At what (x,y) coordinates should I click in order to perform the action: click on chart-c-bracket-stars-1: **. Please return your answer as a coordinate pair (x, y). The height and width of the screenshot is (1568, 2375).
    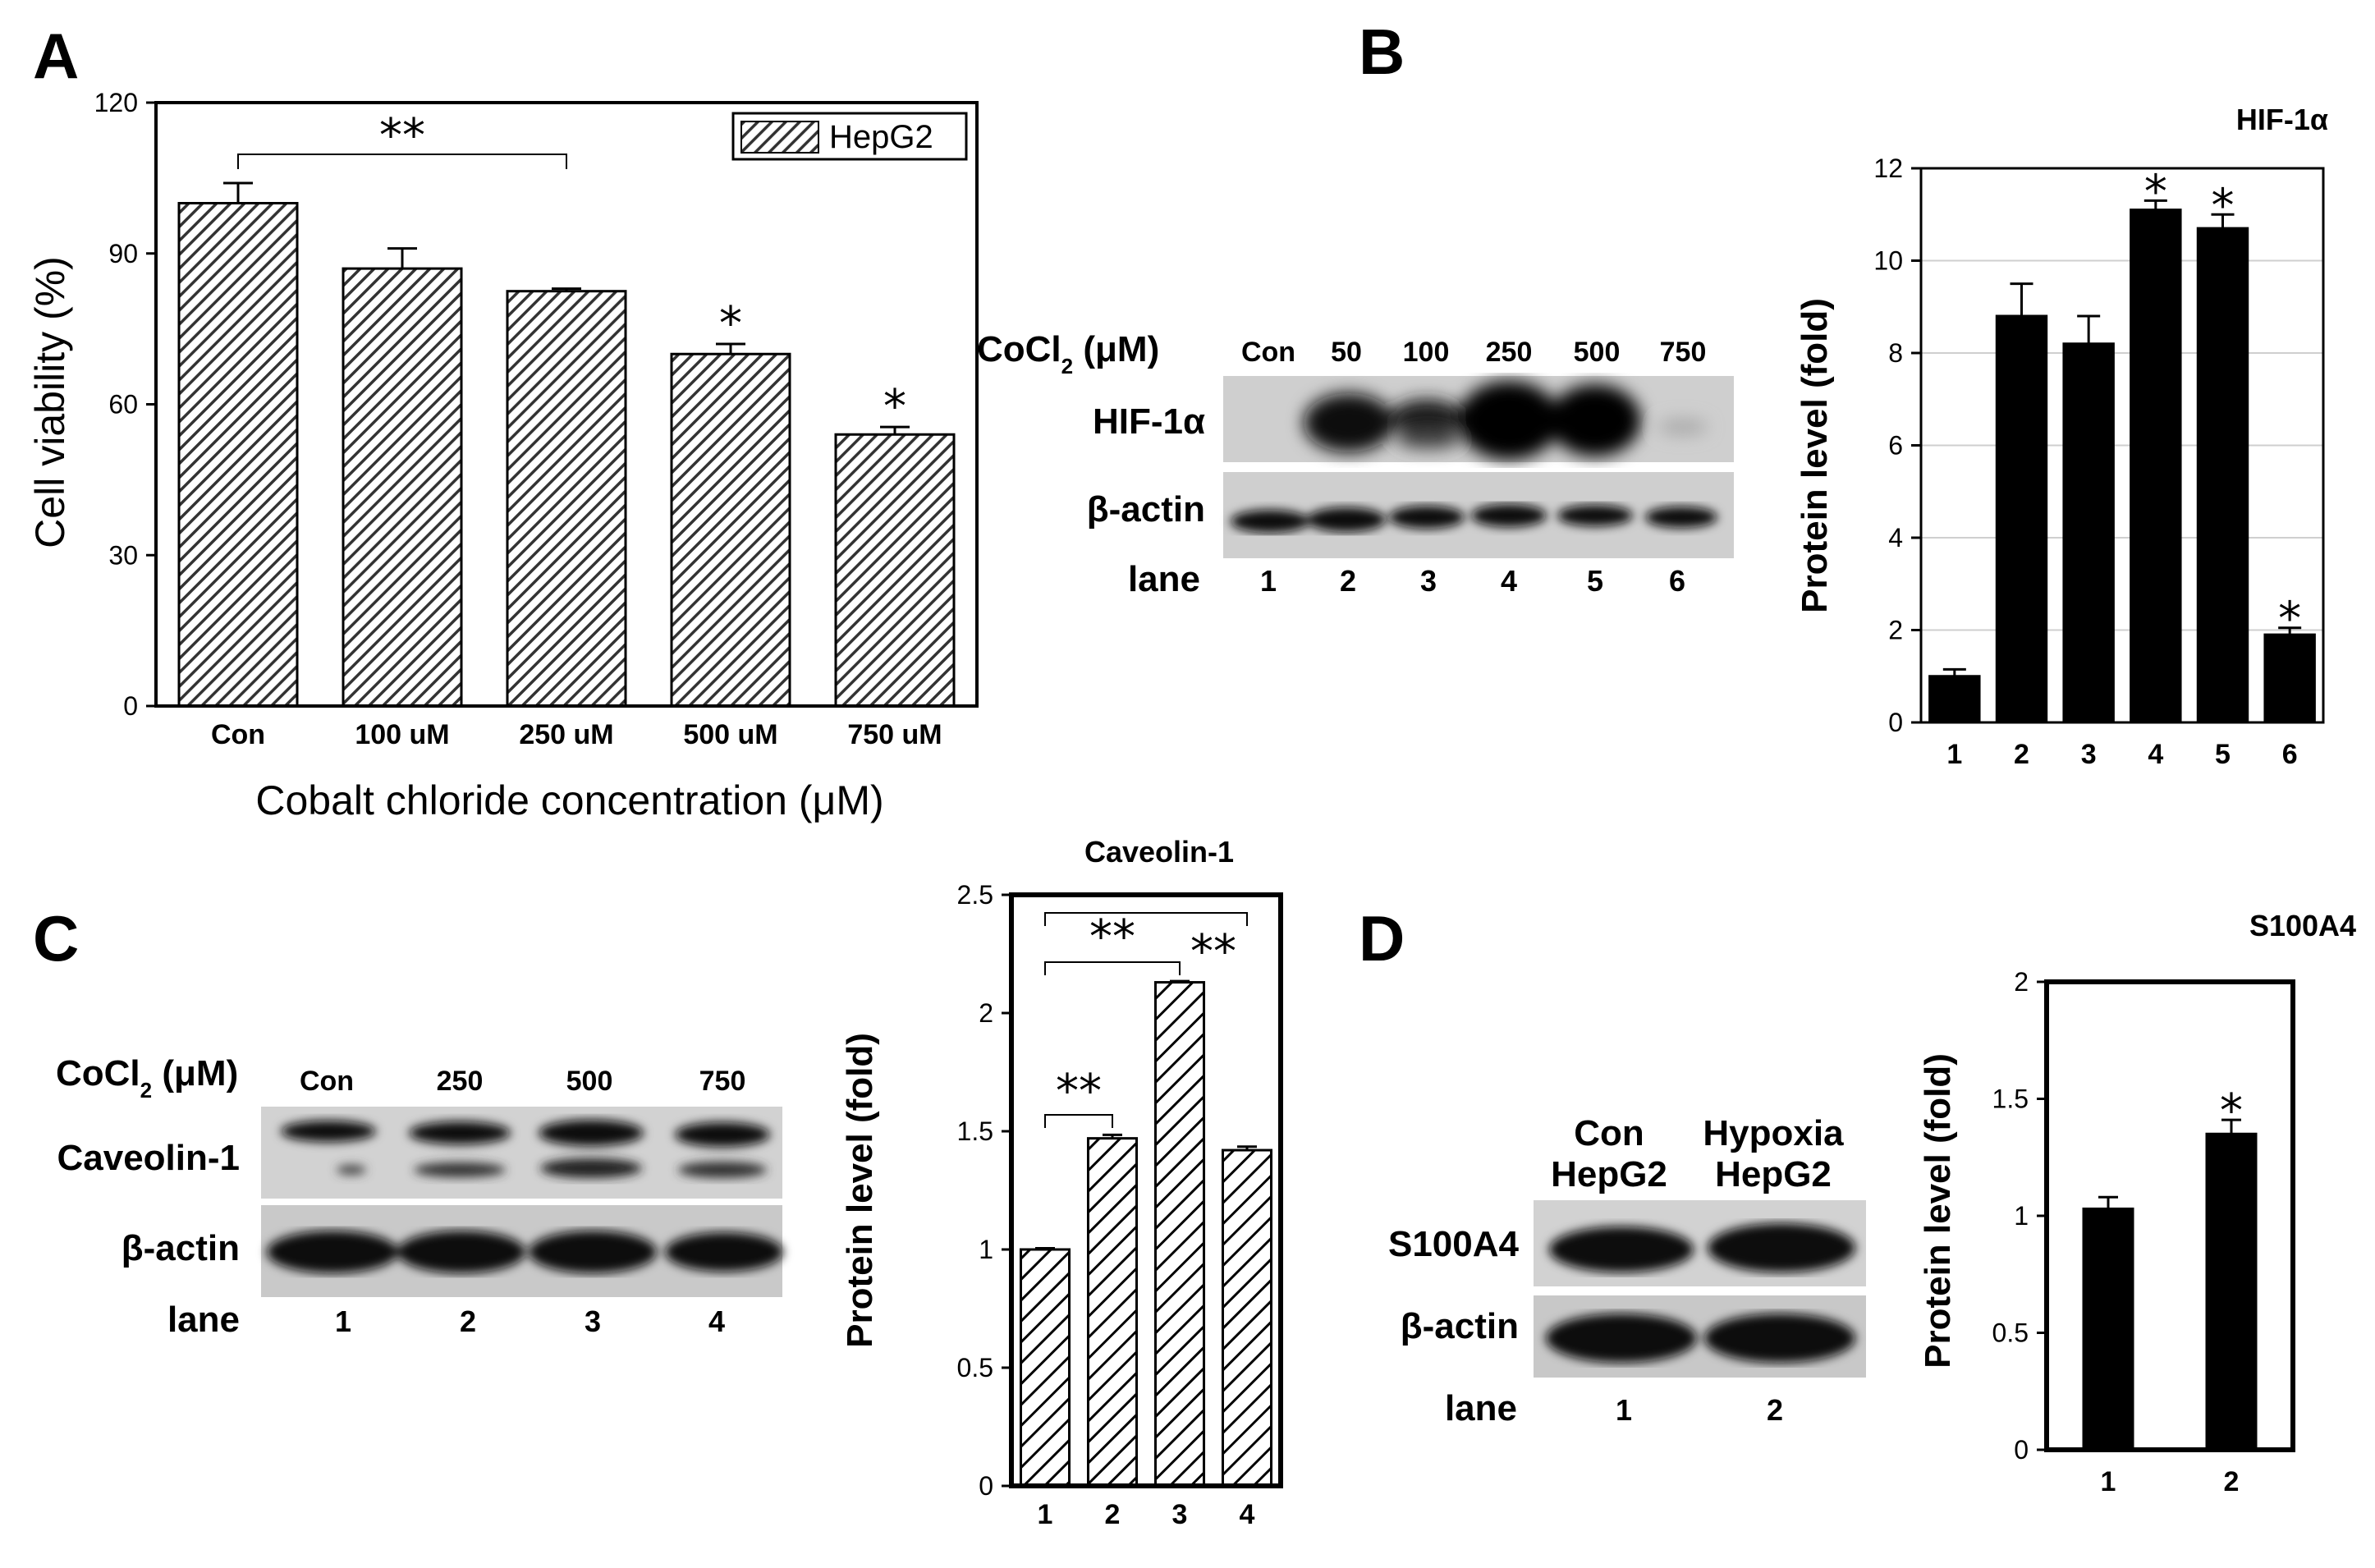
    Looking at the image, I should click on (1112, 937).